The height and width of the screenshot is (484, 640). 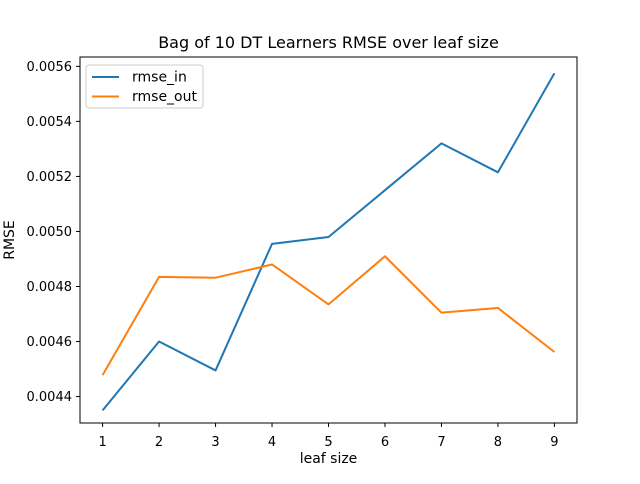 I want to click on x-axis-label: leaf size, so click(x=329, y=459).